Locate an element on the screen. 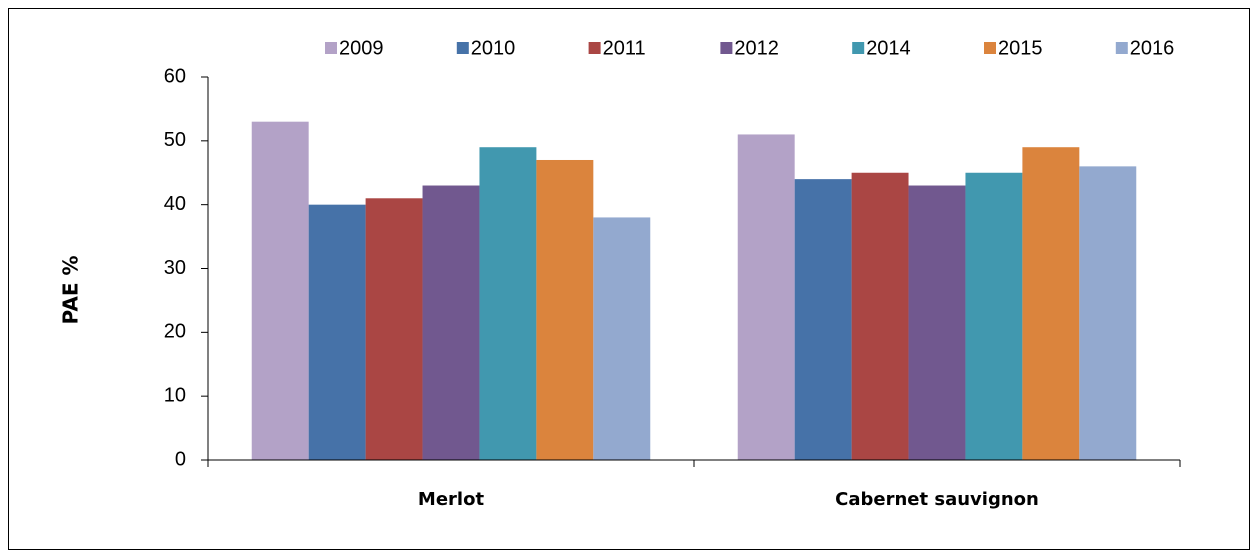 This screenshot has width=1258, height=560. y-tick-label: 60 is located at coordinates (175, 76).